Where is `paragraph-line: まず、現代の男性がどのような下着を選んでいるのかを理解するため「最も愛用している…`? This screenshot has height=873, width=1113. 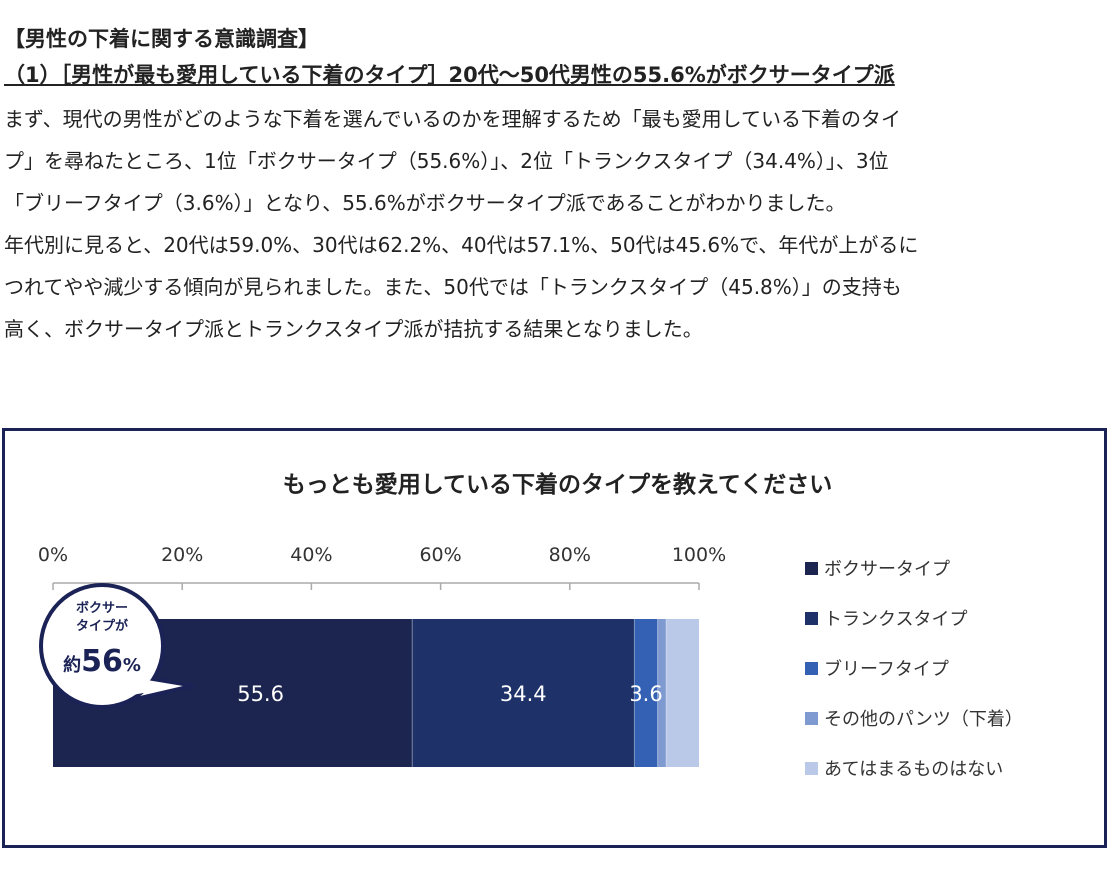
paragraph-line: まず、現代の男性がどのような下着を選んでいるのかを理解するため「最も愛用している… is located at coordinates (452, 119).